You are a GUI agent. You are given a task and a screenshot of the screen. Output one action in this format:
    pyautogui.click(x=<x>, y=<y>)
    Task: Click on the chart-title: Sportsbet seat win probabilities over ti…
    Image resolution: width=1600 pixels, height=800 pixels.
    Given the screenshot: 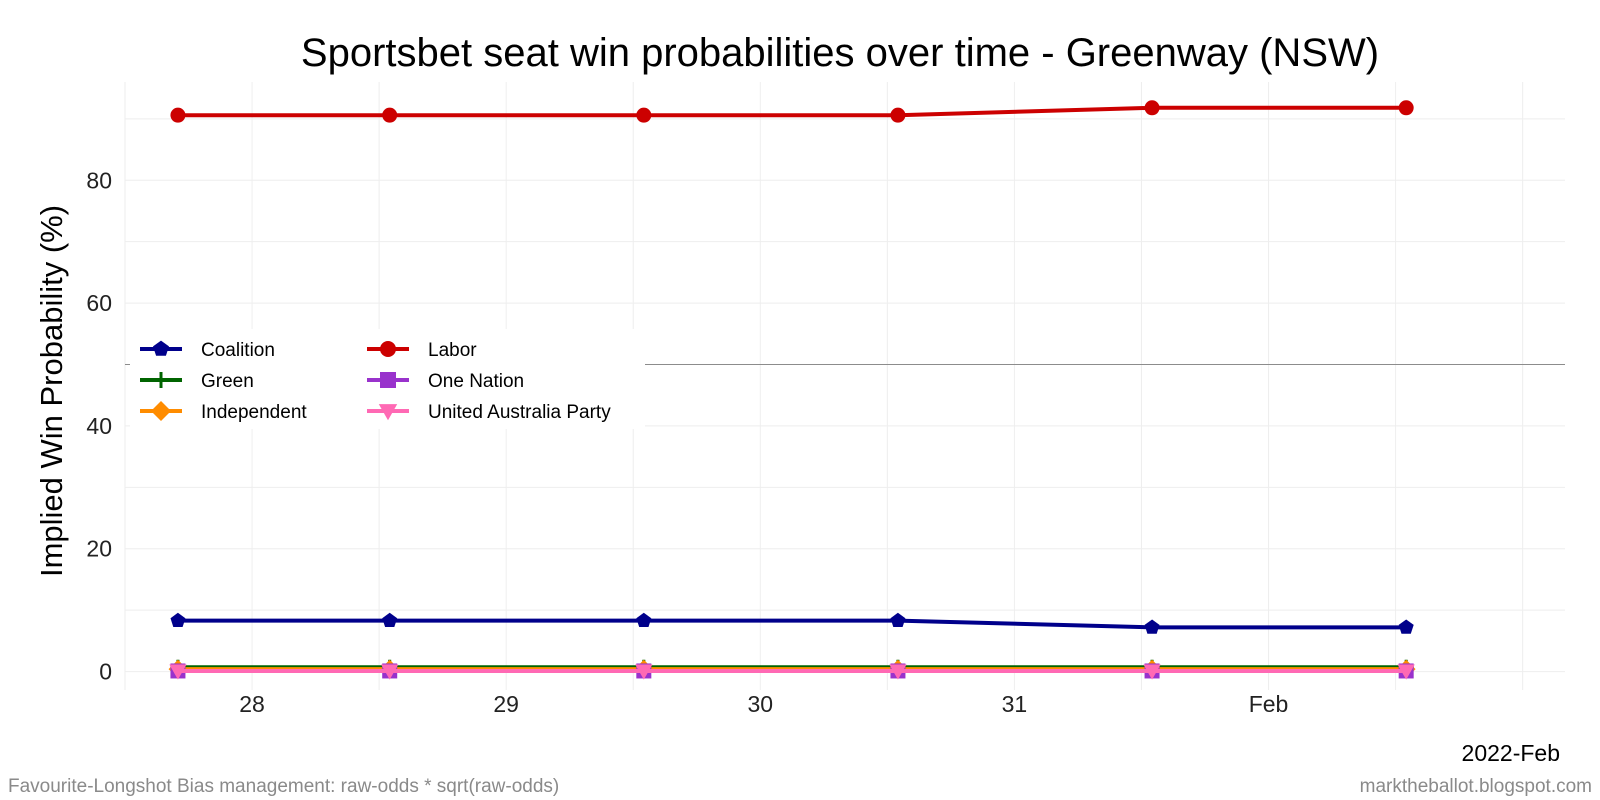 What is the action you would take?
    pyautogui.click(x=840, y=53)
    